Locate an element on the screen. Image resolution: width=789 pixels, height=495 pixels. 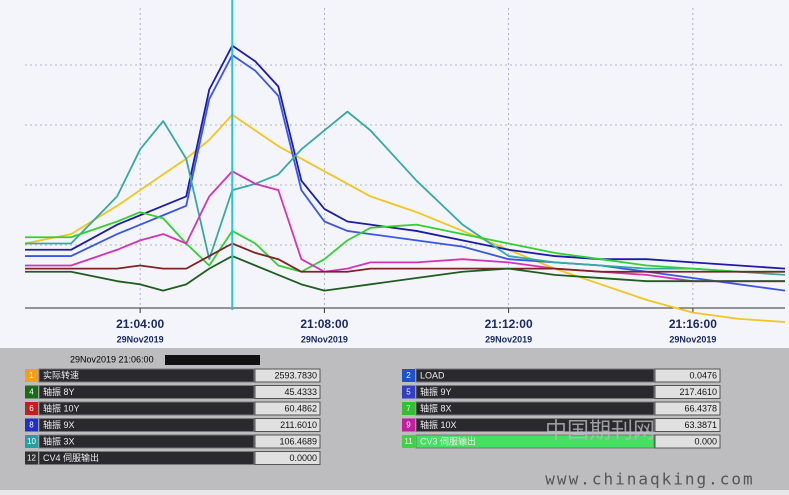
item-id: 5 is located at coordinates (408, 392).